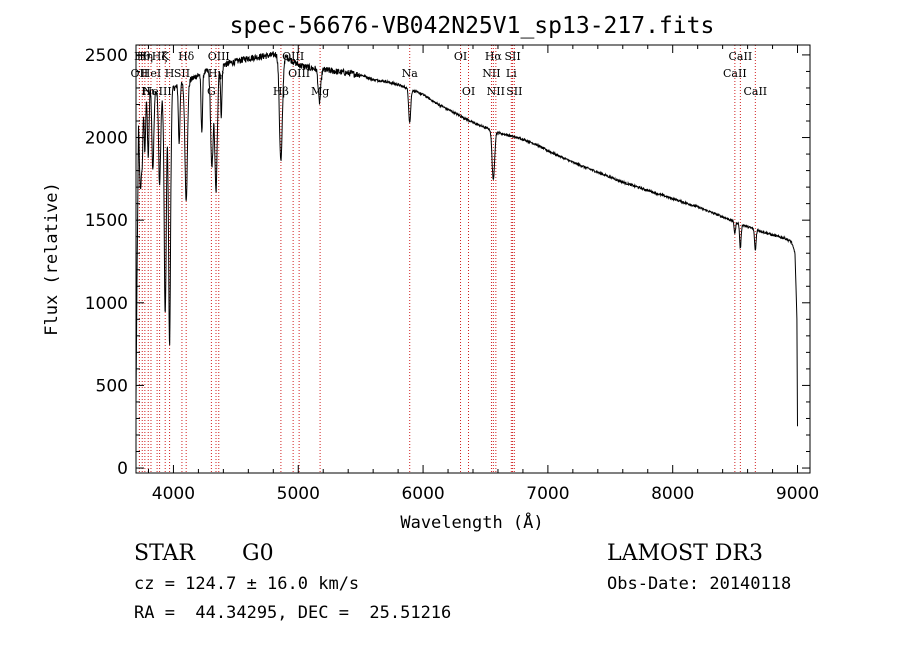 The image size is (900, 649). What do you see at coordinates (106, 139) in the screenshot?
I see `y-tick-label-4: 2000` at bounding box center [106, 139].